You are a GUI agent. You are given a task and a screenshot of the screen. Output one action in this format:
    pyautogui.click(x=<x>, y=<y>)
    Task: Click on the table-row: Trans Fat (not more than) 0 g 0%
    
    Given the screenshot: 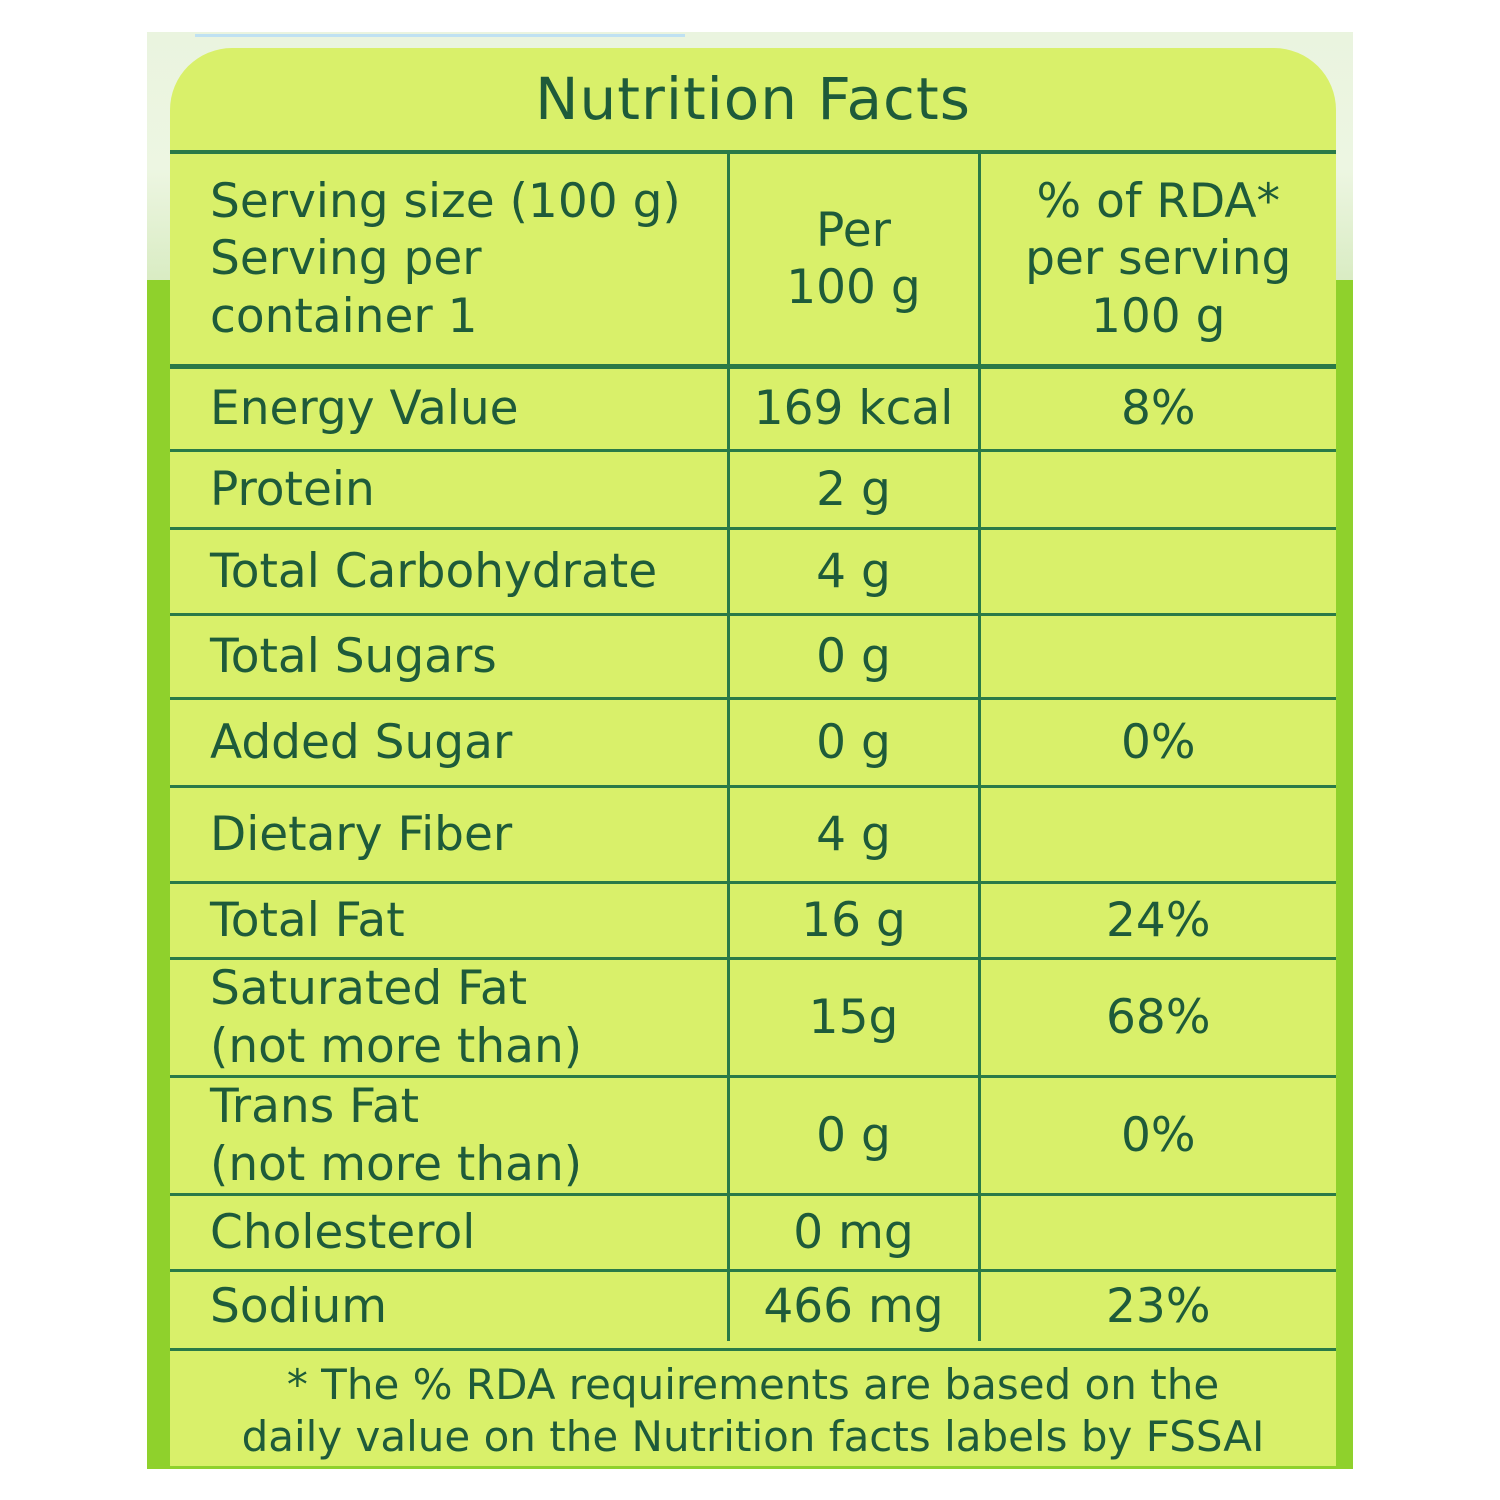 What is the action you would take?
    pyautogui.click(x=753, y=1136)
    